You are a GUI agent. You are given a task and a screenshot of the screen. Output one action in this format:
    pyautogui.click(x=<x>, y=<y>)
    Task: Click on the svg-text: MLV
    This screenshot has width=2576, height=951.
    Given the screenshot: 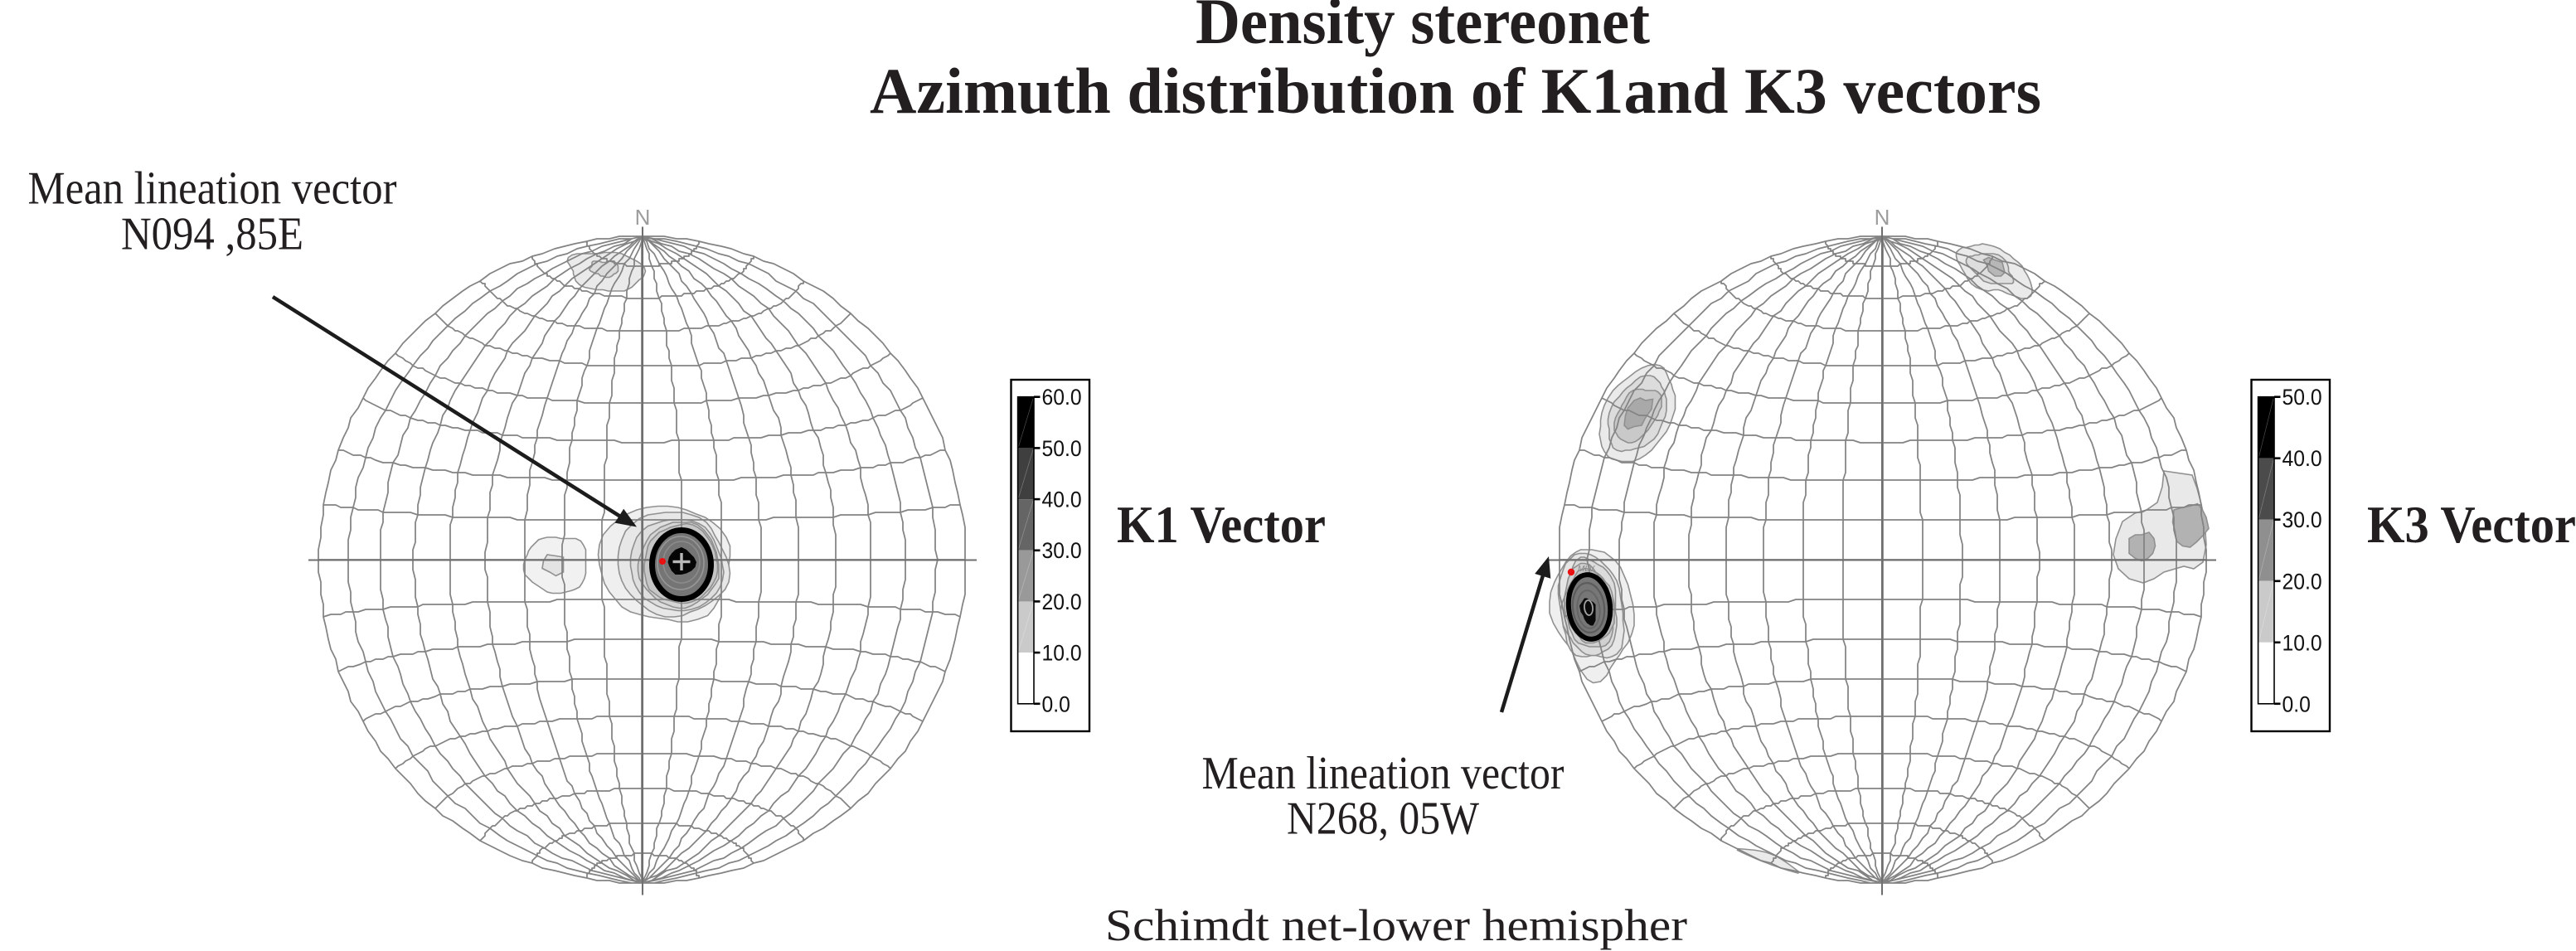 What is the action you would take?
    pyautogui.click(x=1586, y=569)
    